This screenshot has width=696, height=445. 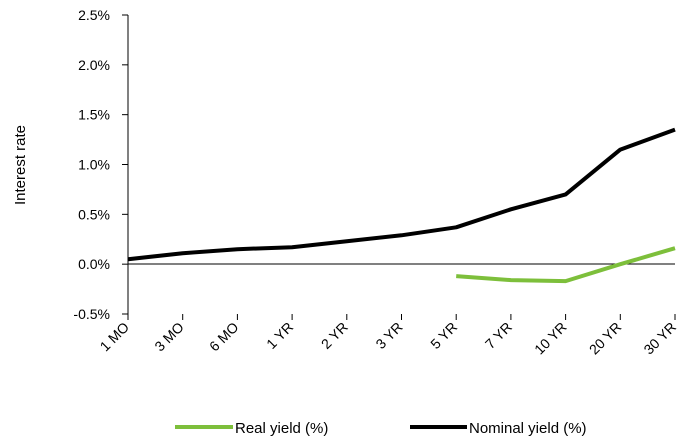 I want to click on x-tick-label: 2 YR, so click(x=334, y=335).